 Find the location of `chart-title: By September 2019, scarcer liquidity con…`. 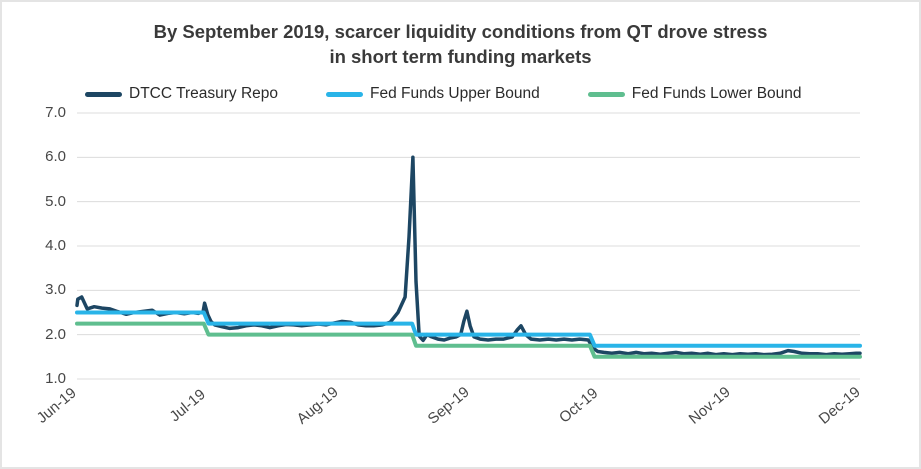

chart-title: By September 2019, scarcer liquidity con… is located at coordinates (460, 44).